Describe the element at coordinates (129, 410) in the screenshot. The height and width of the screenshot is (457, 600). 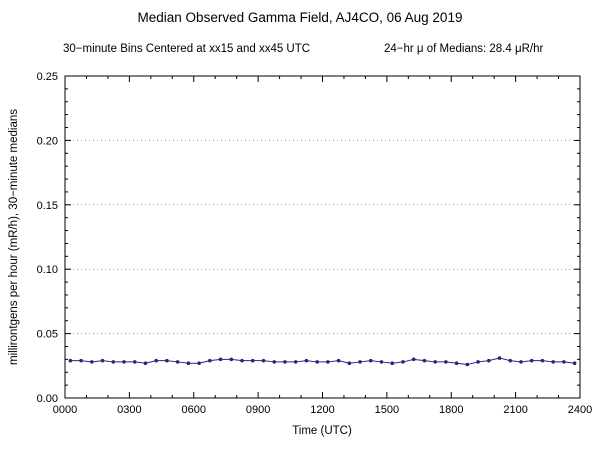
I see `x-tick-label: 0300` at that location.